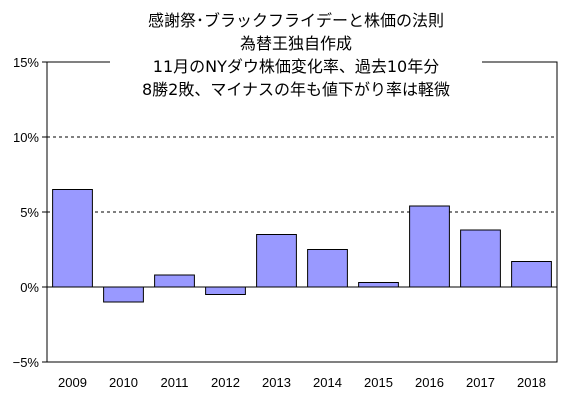 The height and width of the screenshot is (400, 566). I want to click on x-tick-label-2013: 2013, so click(276, 382).